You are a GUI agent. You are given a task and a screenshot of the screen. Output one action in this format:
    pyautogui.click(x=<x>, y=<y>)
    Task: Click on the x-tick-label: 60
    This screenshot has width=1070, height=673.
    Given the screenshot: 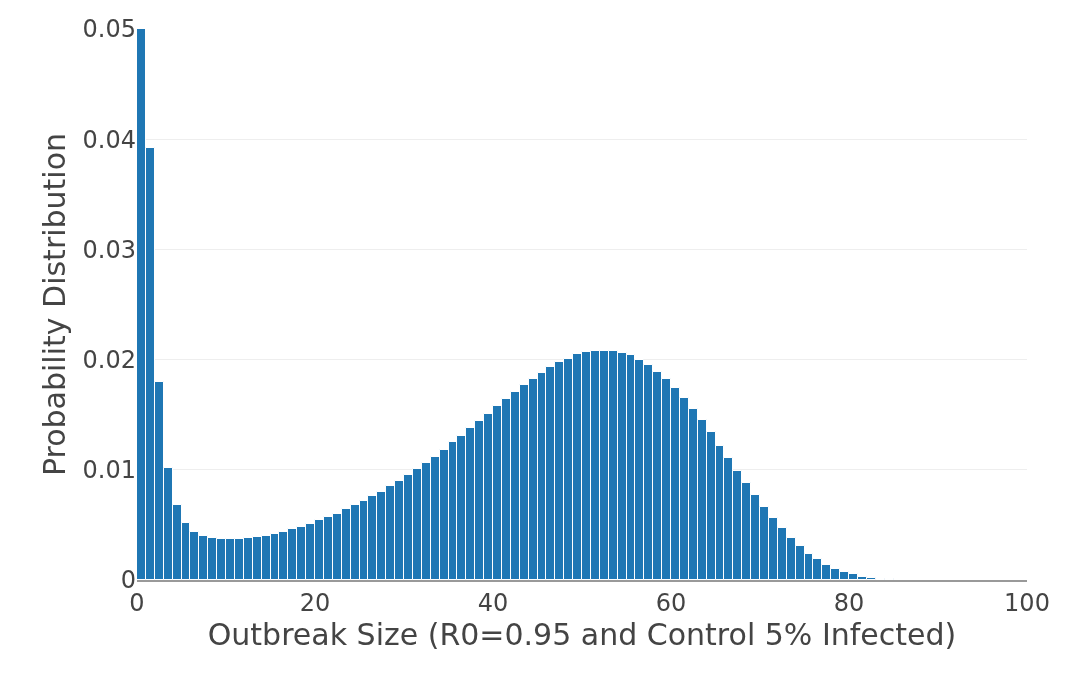 What is the action you would take?
    pyautogui.click(x=671, y=602)
    